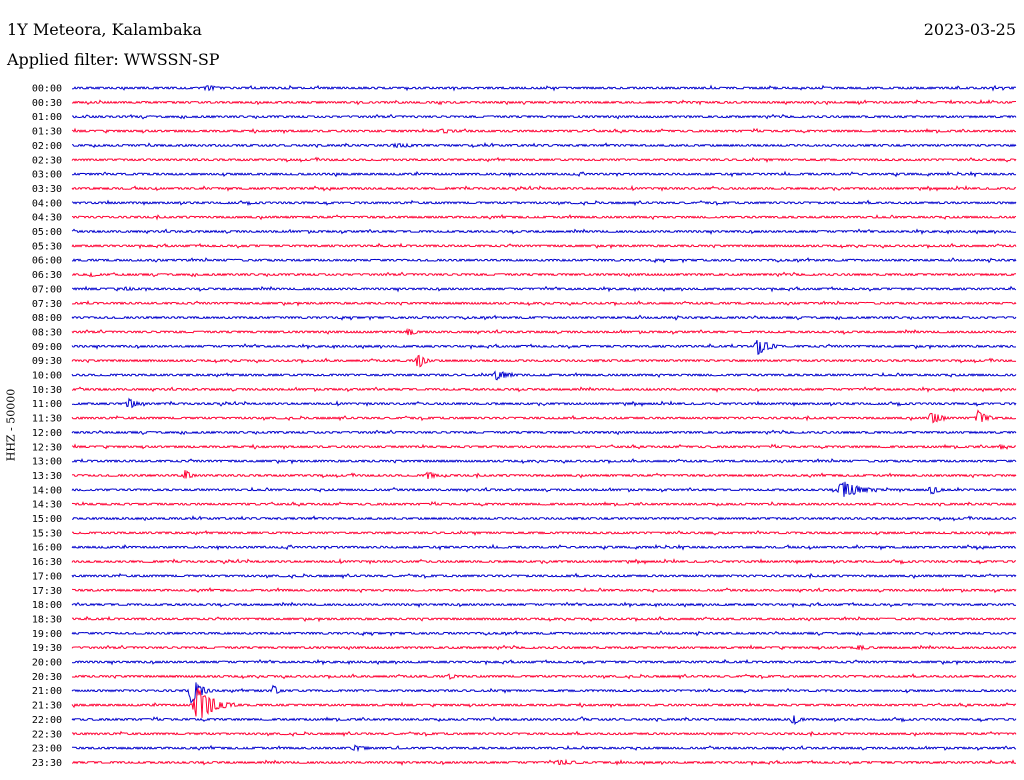 The width and height of the screenshot is (1024, 780). I want to click on row-time-label: 19:30, so click(47, 648).